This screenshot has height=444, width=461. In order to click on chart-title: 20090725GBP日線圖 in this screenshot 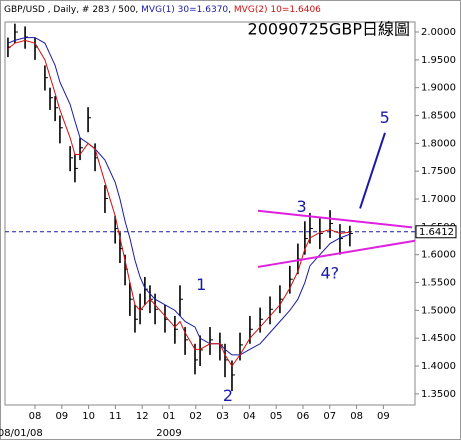, I will do `click(329, 29)`.